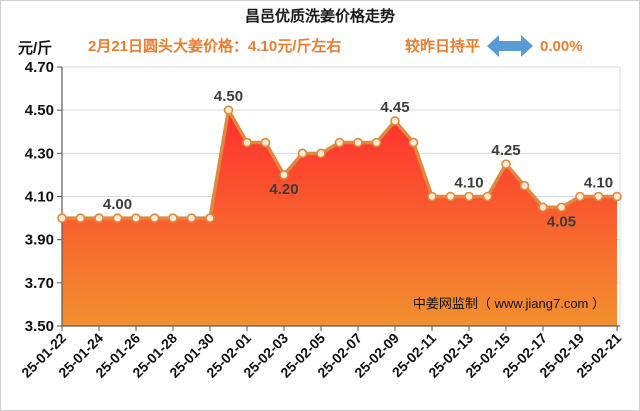  What do you see at coordinates (561, 221) in the screenshot?
I see `data-label: 4.05` at bounding box center [561, 221].